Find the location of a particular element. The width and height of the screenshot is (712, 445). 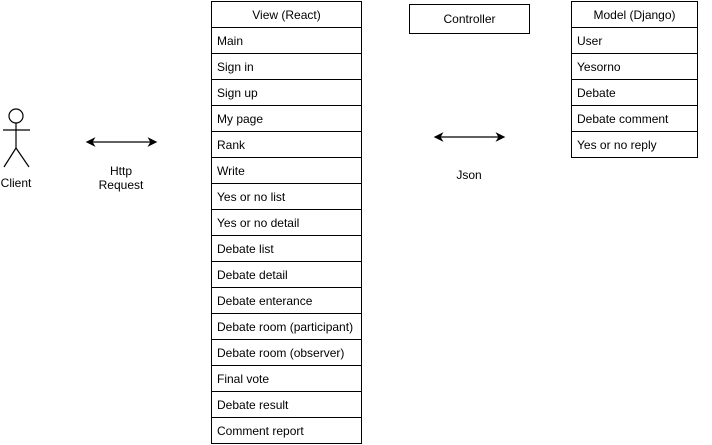

http-request-line2: Request is located at coordinates (121, 185).